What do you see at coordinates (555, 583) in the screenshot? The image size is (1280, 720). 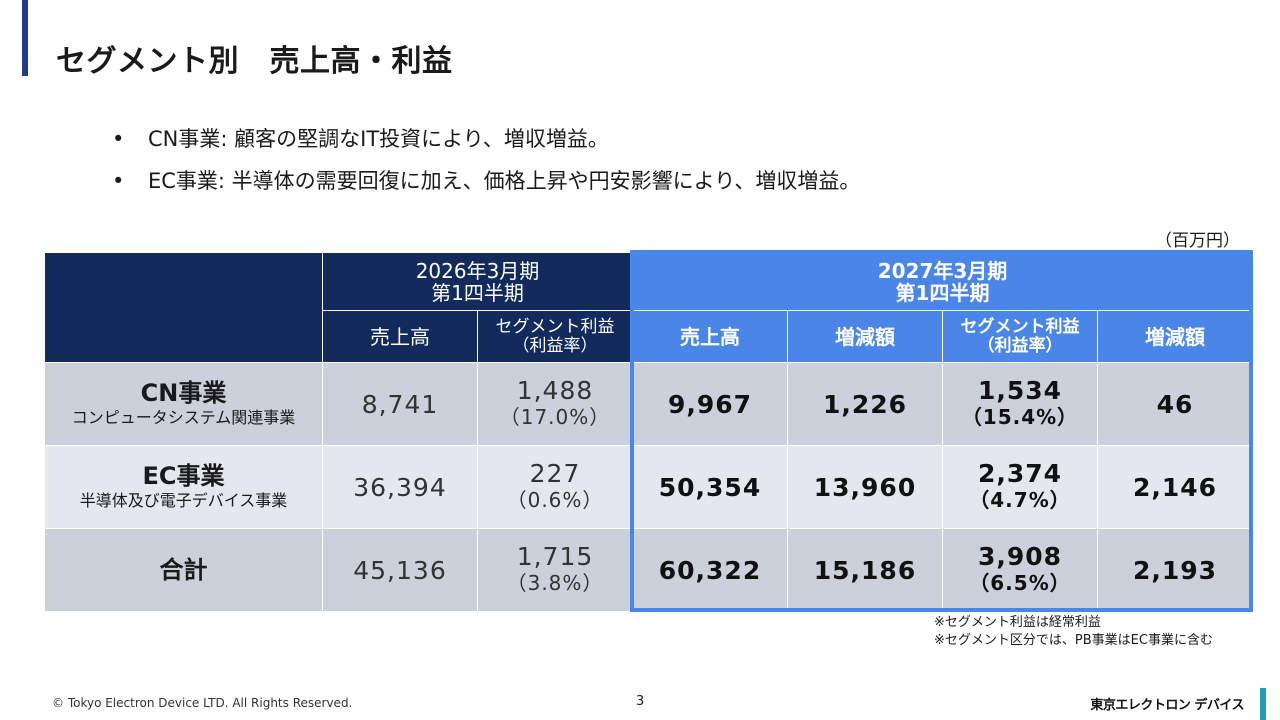 I see `prev-margin: （3.8%）` at bounding box center [555, 583].